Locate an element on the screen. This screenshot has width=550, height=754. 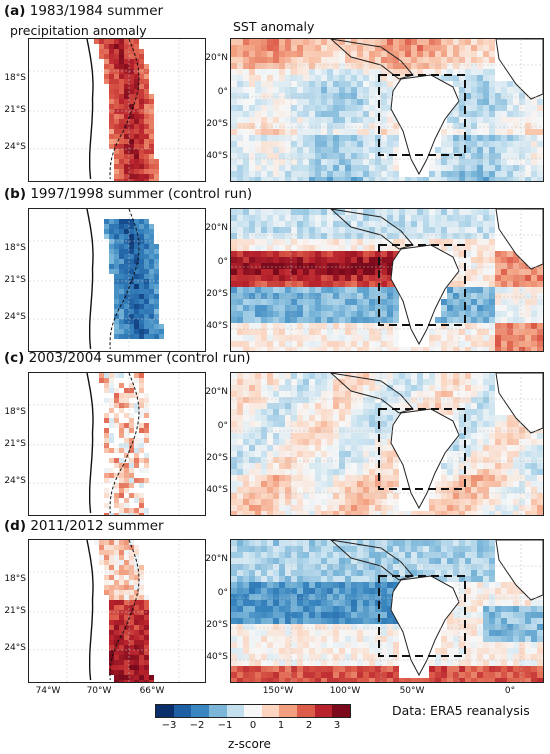
row-d-title-text: 2011/2012 summer is located at coordinates (97, 526).